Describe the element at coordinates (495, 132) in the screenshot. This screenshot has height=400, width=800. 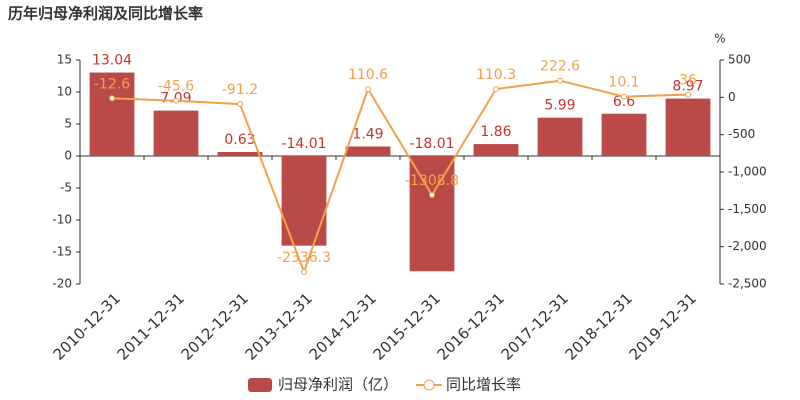
I see `bar-label: 1.86` at that location.